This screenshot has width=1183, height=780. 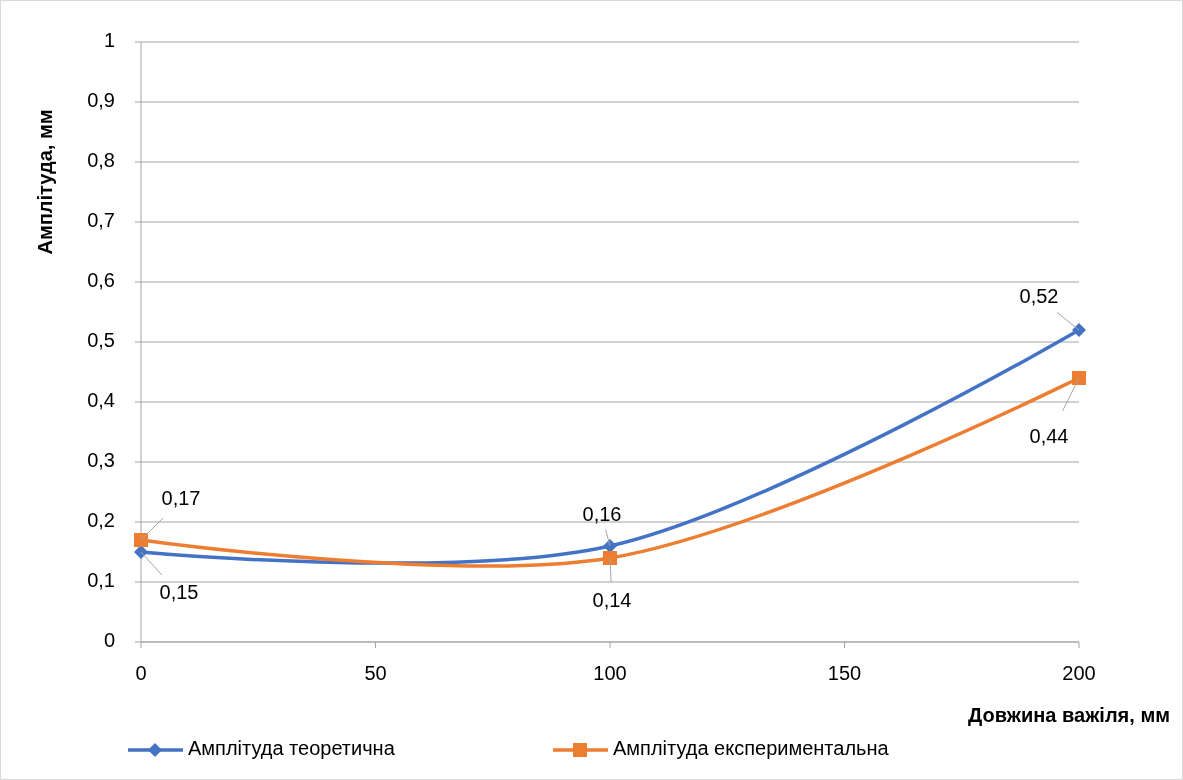 What do you see at coordinates (101, 340) in the screenshot?
I see `y-tick-label: 0,5` at bounding box center [101, 340].